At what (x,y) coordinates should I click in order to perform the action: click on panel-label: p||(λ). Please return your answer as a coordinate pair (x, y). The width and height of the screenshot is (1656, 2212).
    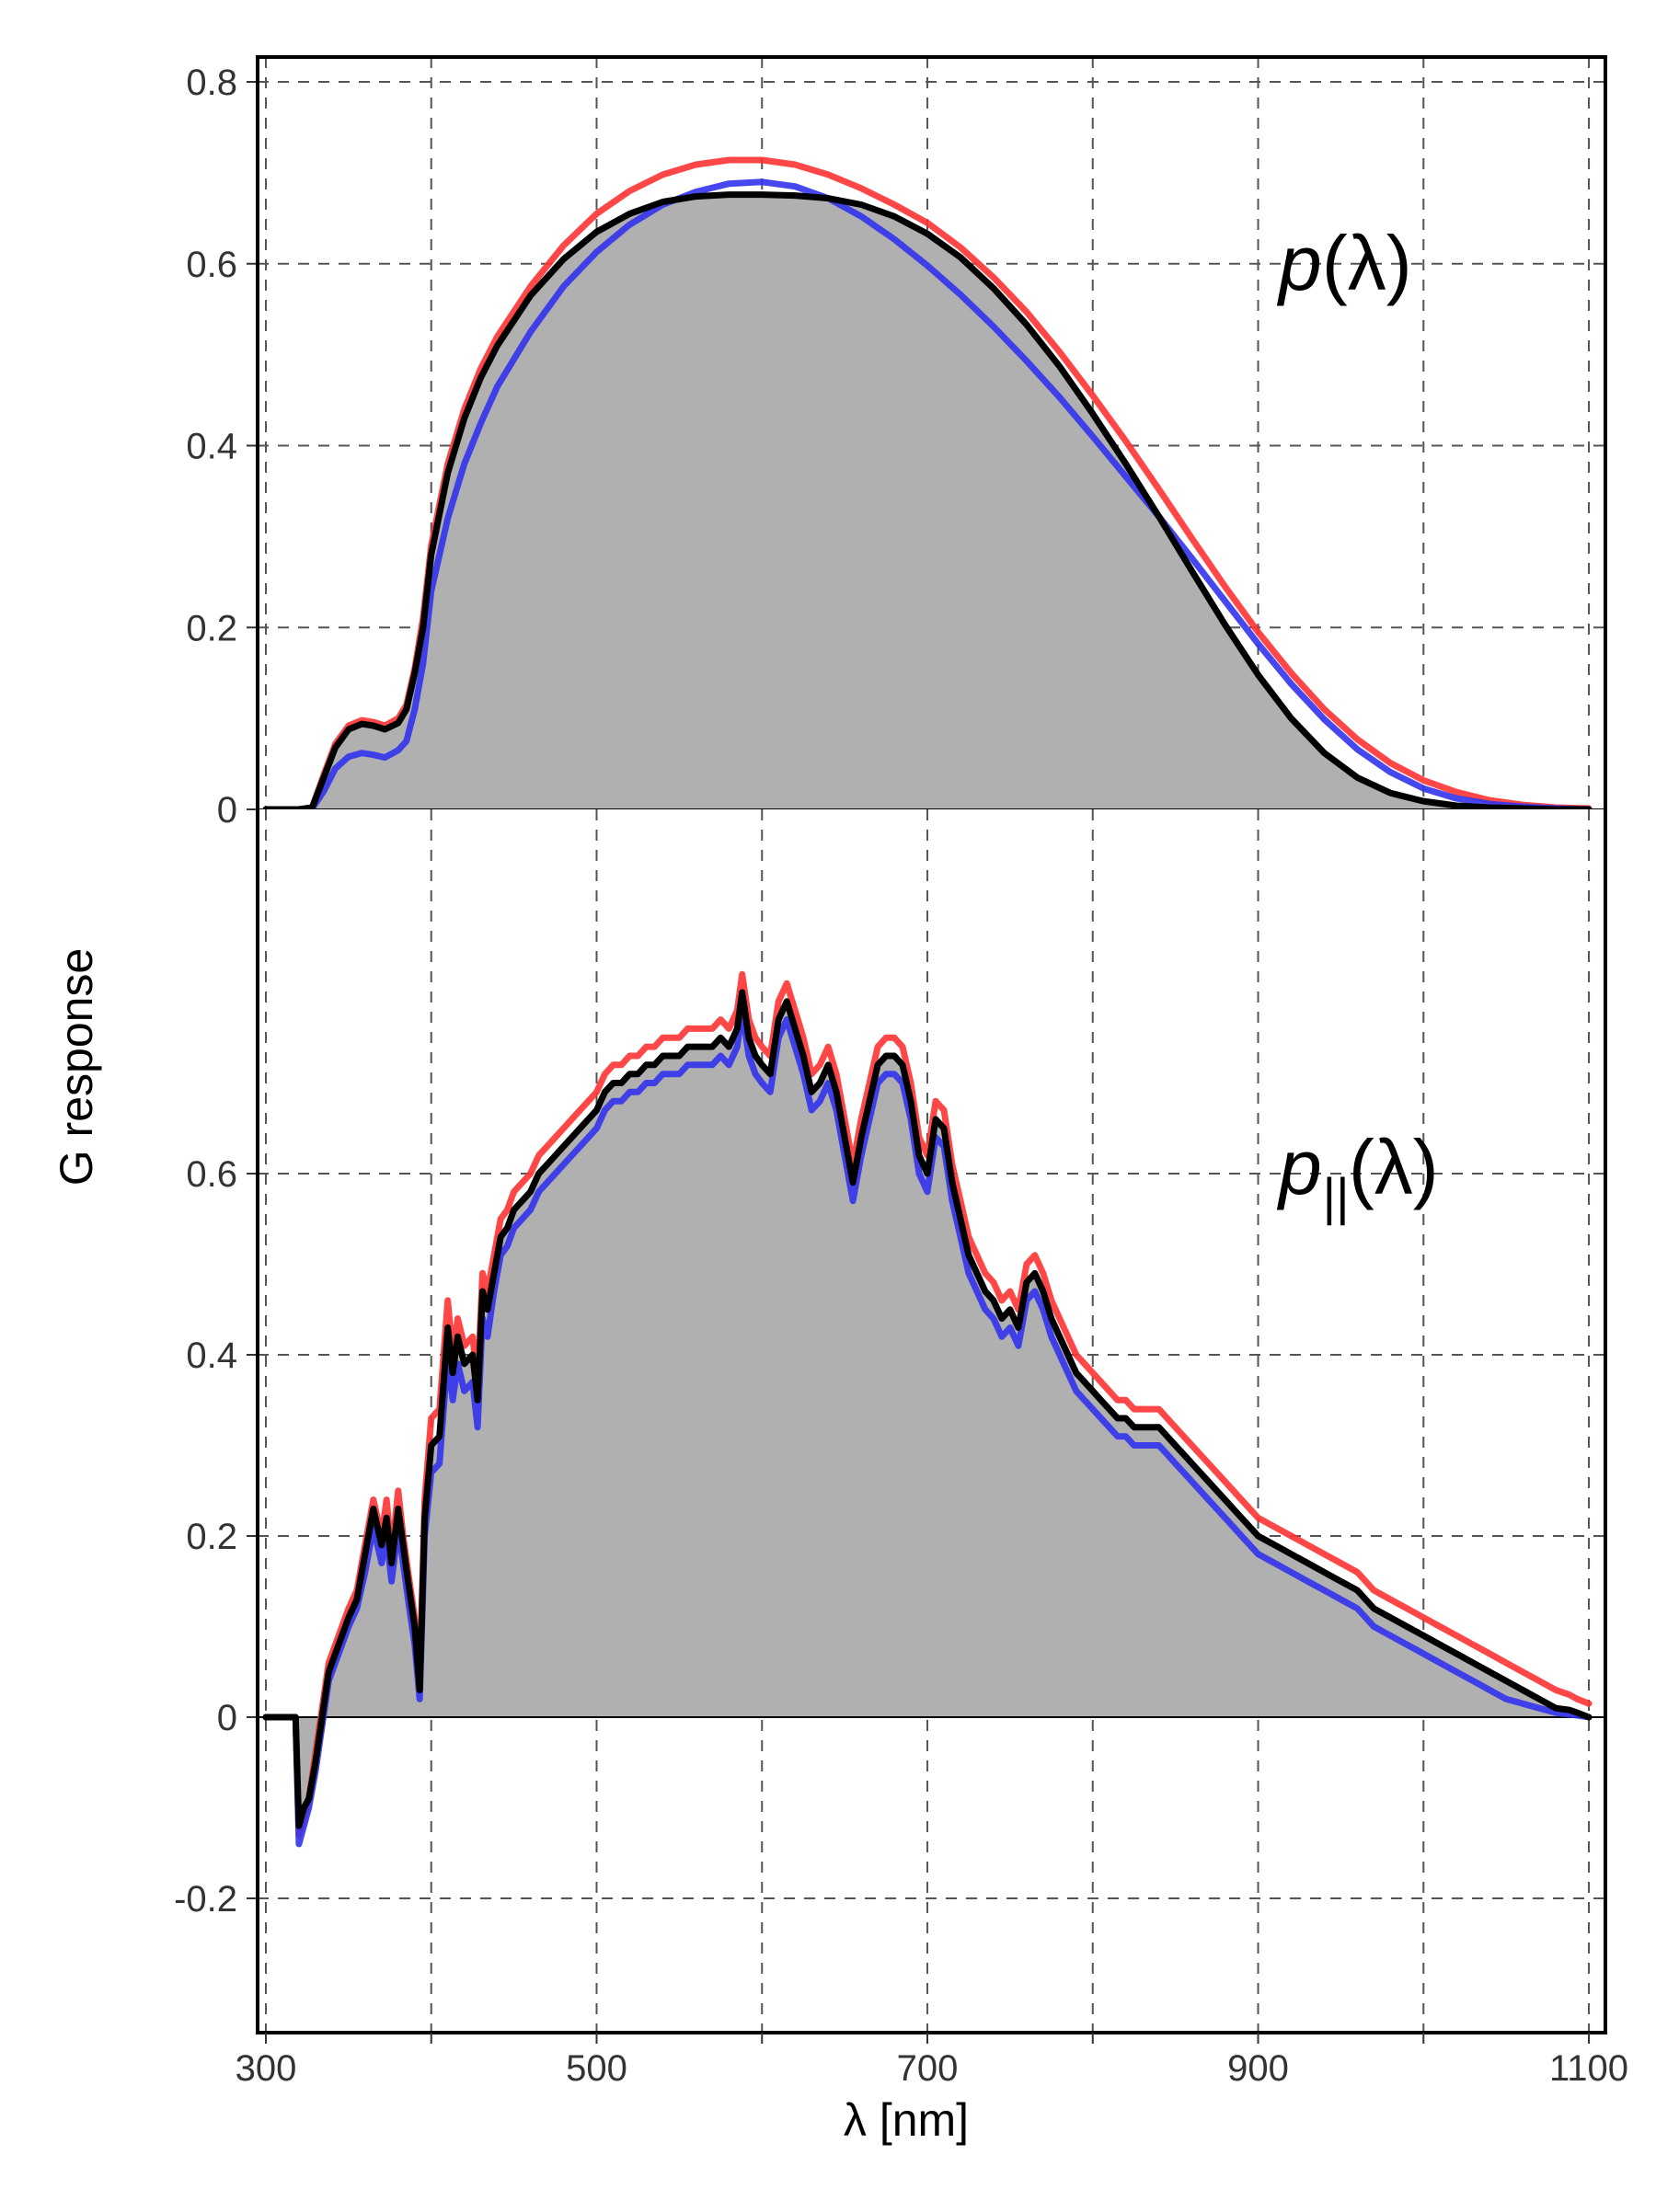
    Looking at the image, I should click on (1357, 1175).